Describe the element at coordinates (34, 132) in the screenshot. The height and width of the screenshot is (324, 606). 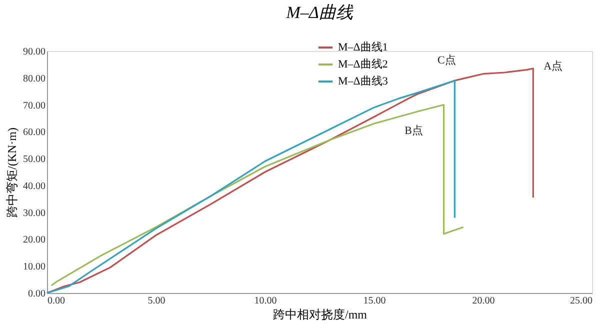
I see `y-tick-label: 60.00` at that location.